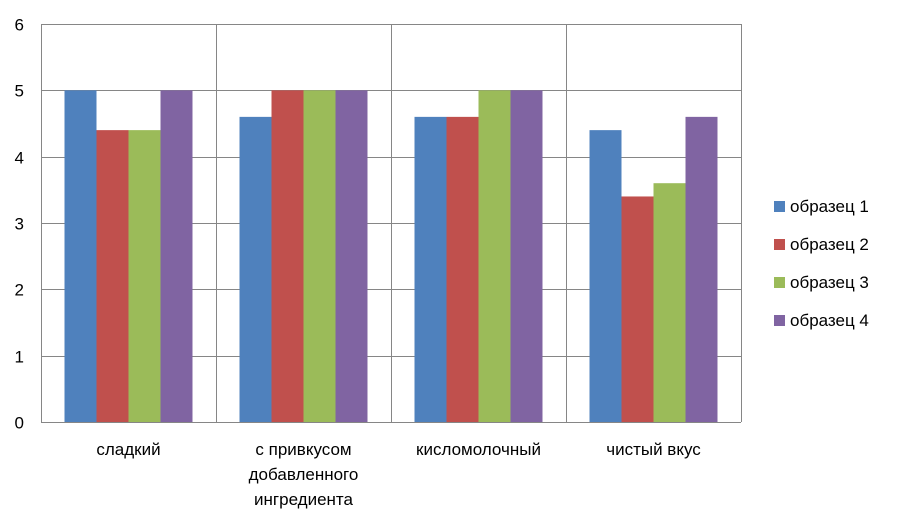 Image resolution: width=900 pixels, height=525 pixels. I want to click on y-axis-tick-labels: 0 1 2 3 4 5 6, so click(19, 224).